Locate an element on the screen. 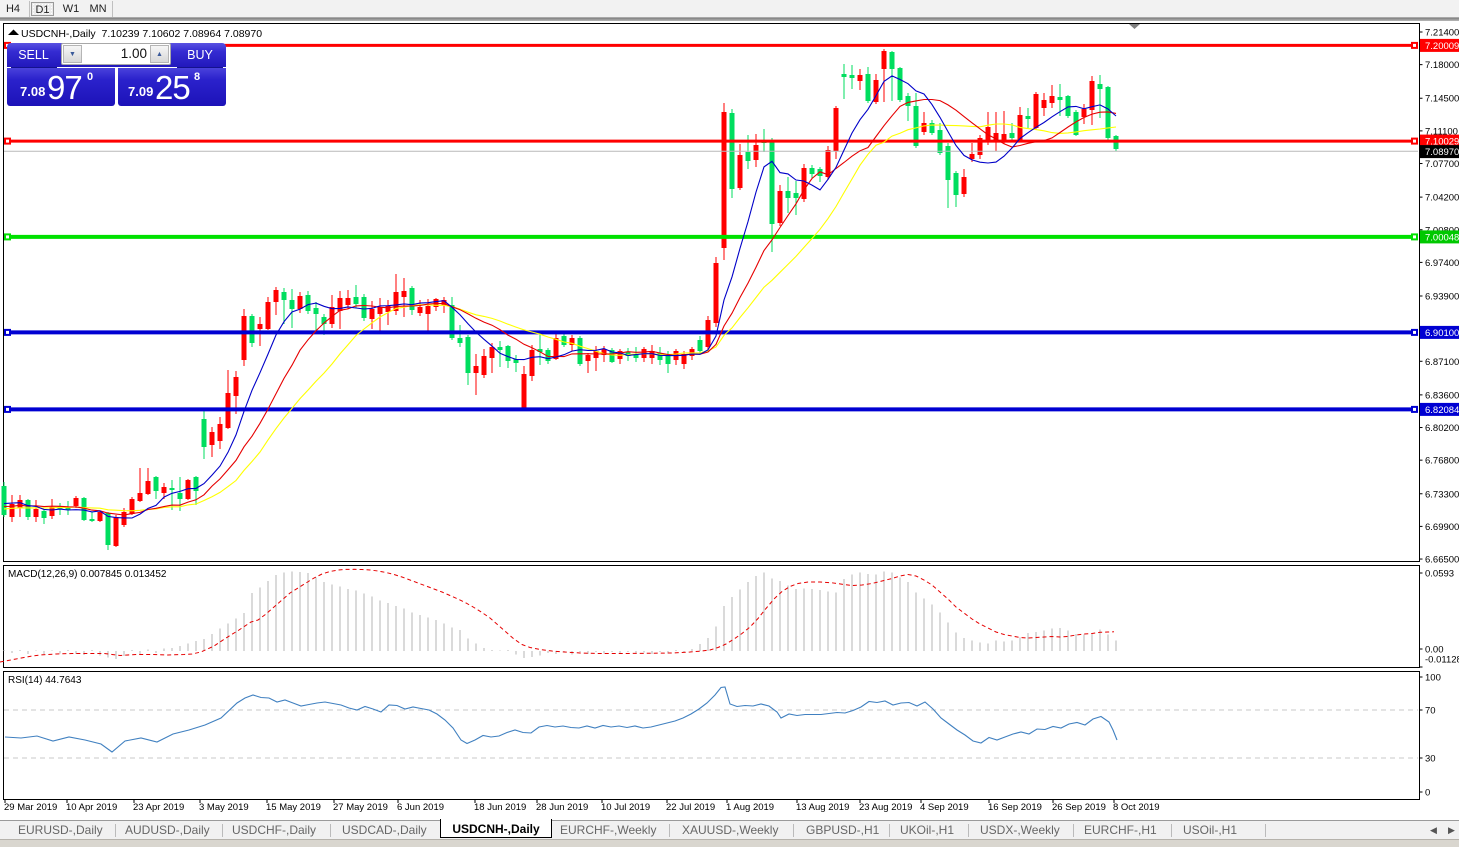 This screenshot has width=1459, height=847. svg-text: 6.73300 is located at coordinates (1442, 494).